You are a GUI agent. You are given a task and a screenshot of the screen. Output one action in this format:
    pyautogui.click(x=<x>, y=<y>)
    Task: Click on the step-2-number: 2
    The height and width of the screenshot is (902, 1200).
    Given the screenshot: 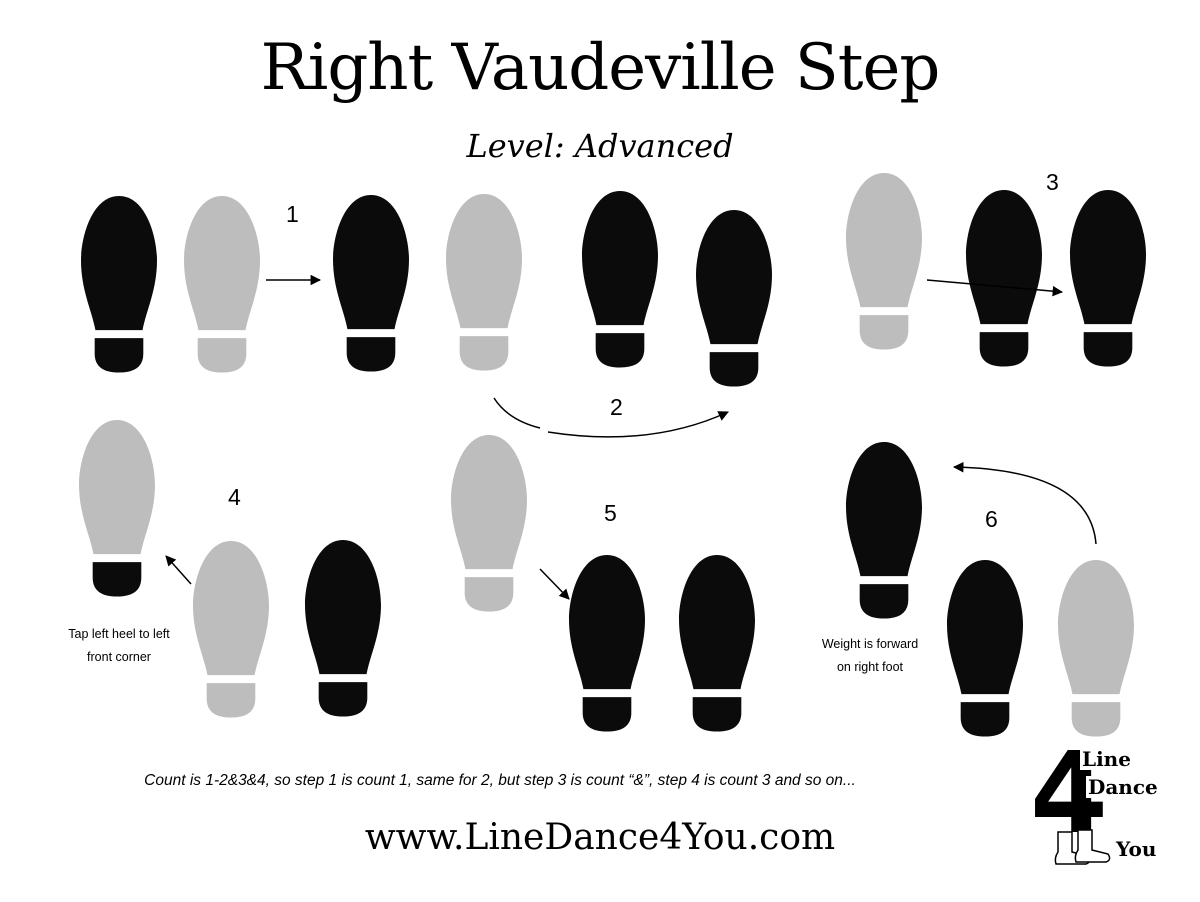 What is the action you would take?
    pyautogui.click(x=616, y=407)
    